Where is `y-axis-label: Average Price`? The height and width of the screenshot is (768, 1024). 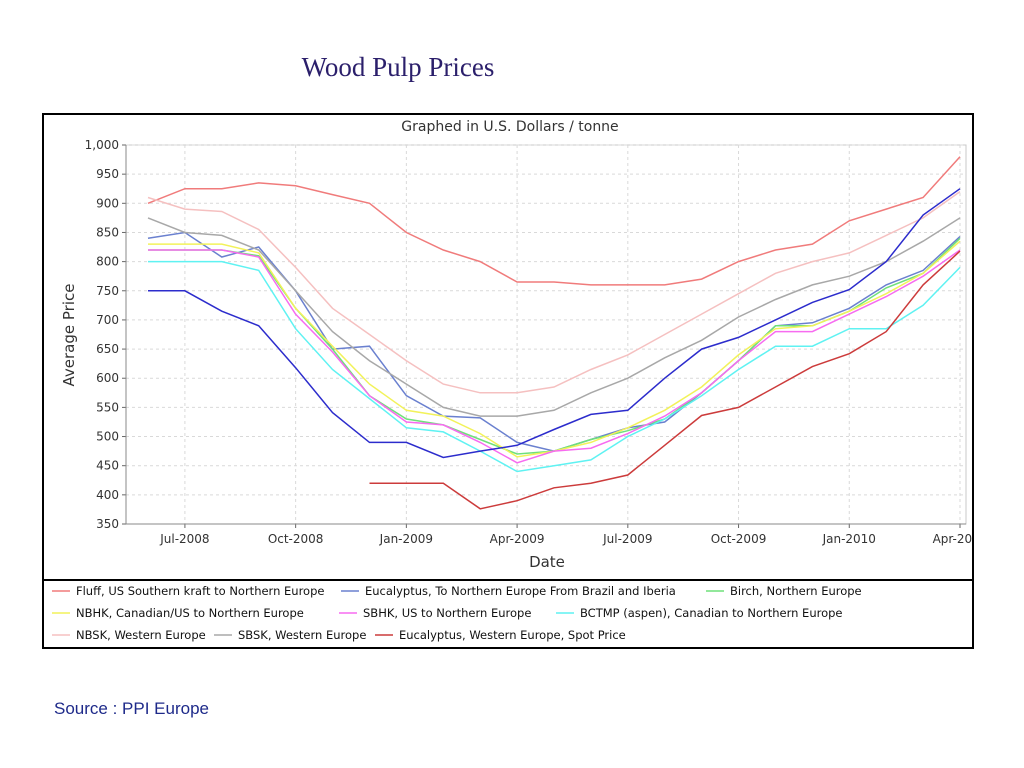
y-axis-label: Average Price is located at coordinates (69, 335).